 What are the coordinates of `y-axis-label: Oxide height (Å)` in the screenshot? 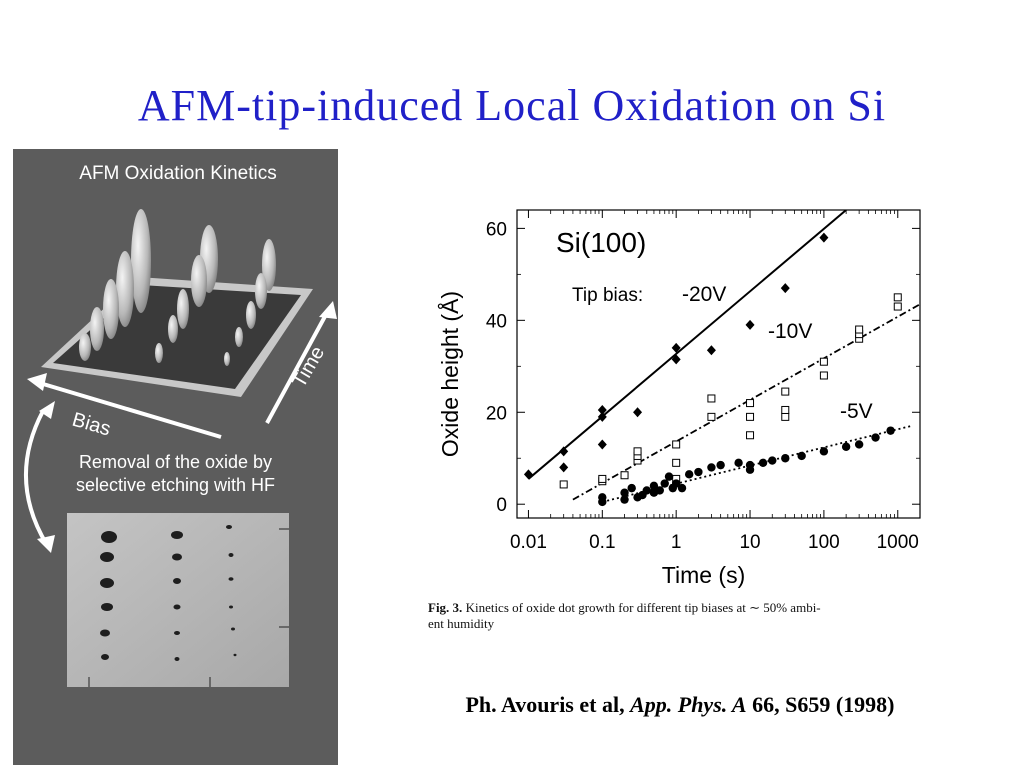 It's located at (449, 374).